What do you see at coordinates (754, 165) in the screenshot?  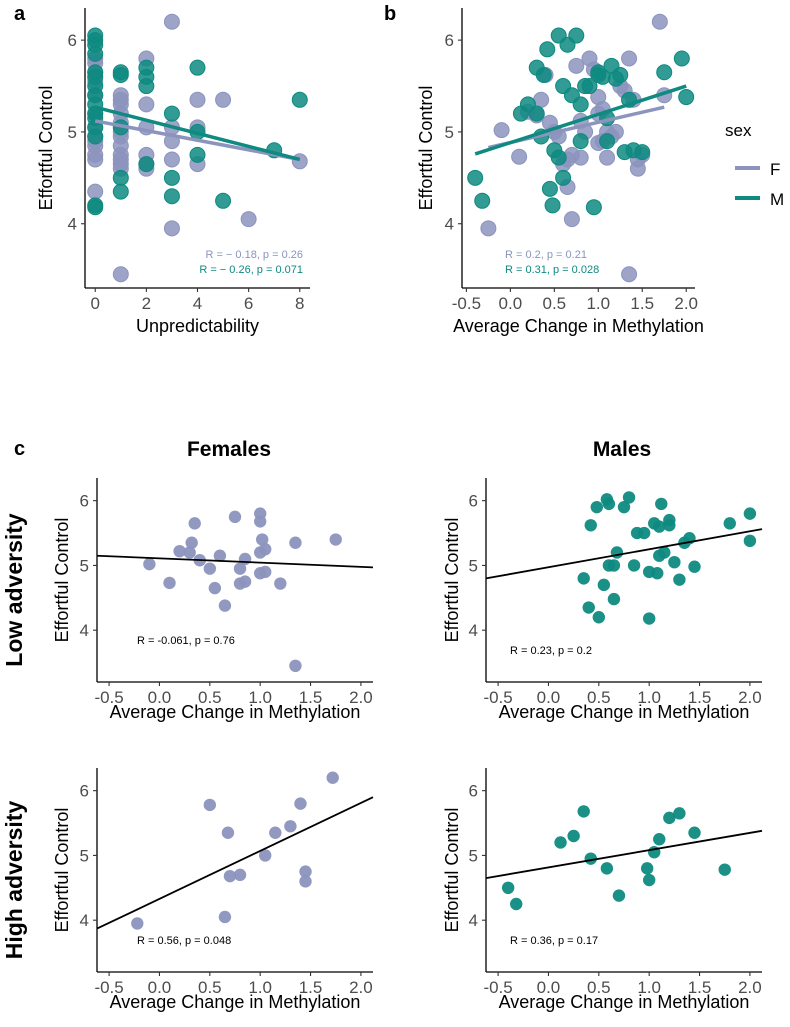 I see `legend: sex F M` at bounding box center [754, 165].